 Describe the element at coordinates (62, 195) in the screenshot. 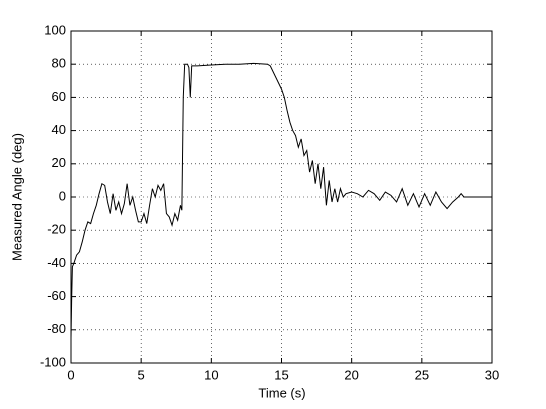

I see `y-tick-label: 0` at that location.